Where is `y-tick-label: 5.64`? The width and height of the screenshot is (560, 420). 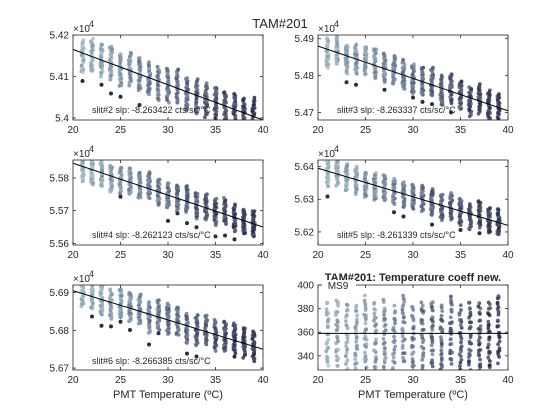
y-tick-label: 5.64 is located at coordinates (305, 167).